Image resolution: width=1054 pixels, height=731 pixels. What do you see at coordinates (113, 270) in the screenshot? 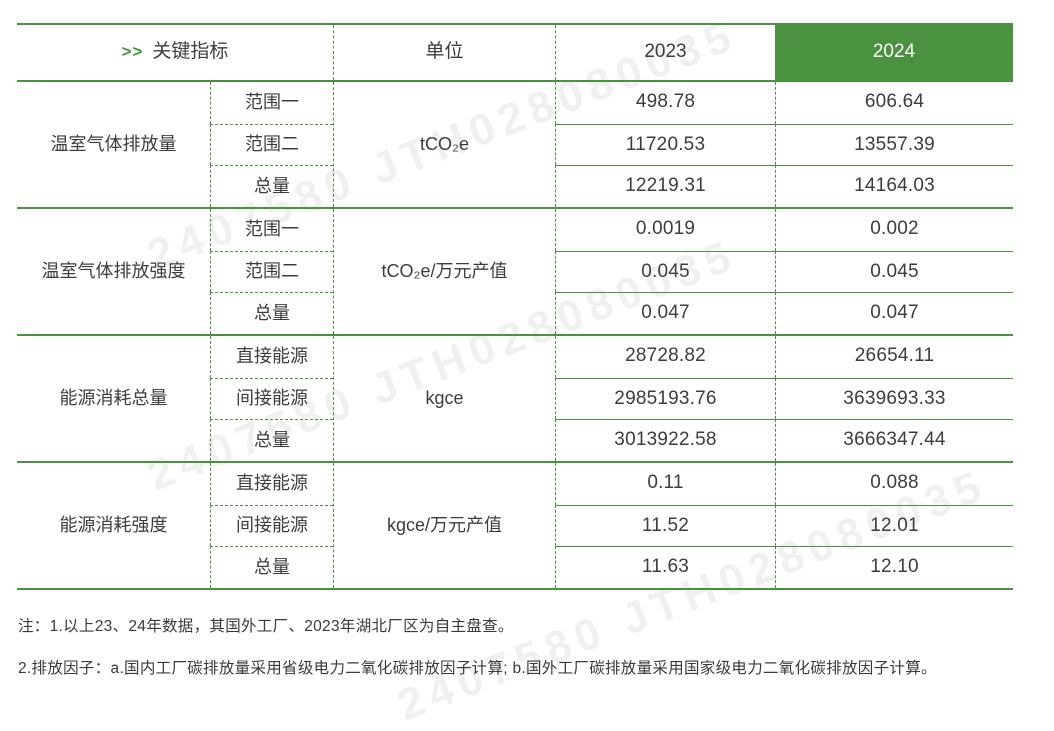
I see `group-name: 温室气体排放强度` at bounding box center [113, 270].